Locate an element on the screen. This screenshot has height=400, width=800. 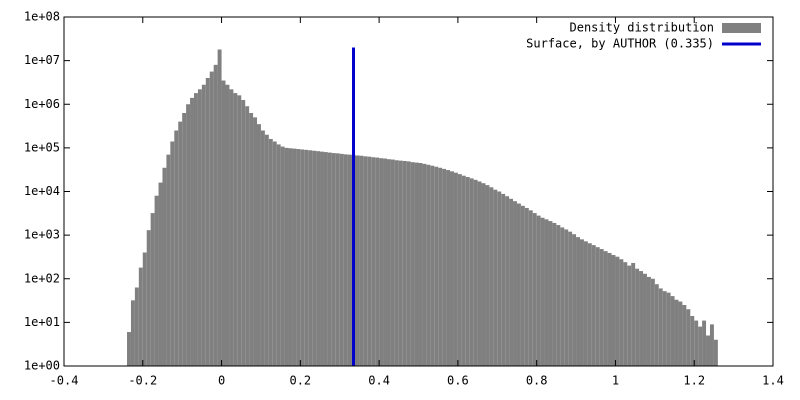
y-tick-label: 1e+02 is located at coordinates (42, 278).